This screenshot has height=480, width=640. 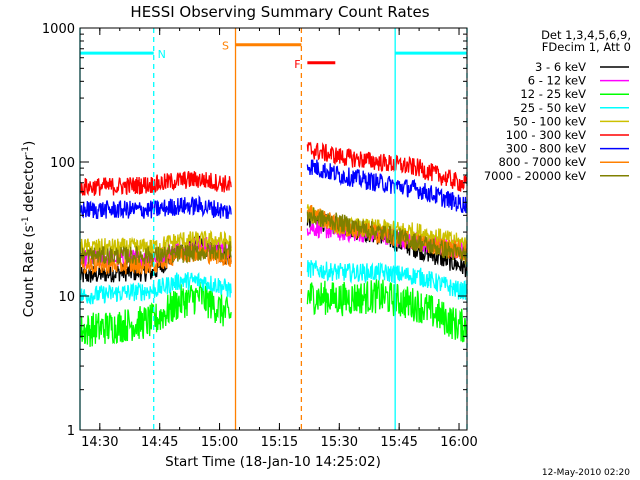 I want to click on series-25-50-kev, so click(x=273, y=282).